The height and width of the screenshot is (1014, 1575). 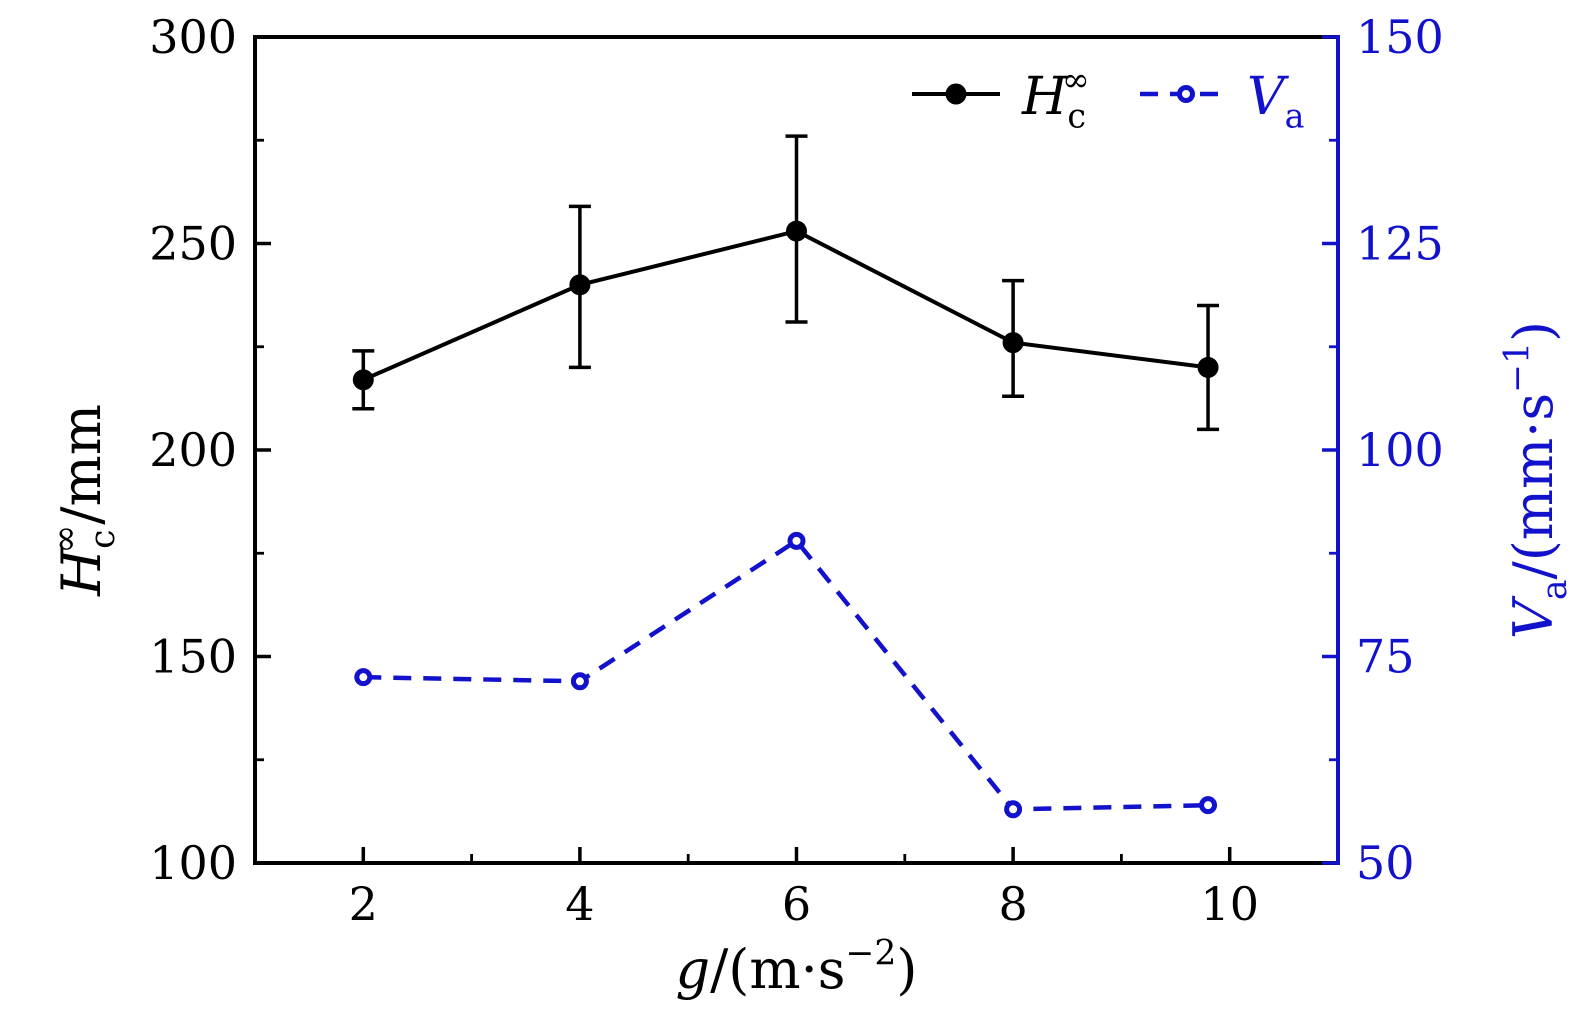 I want to click on right-y-tick-label-part: 50, so click(x=1385, y=863).